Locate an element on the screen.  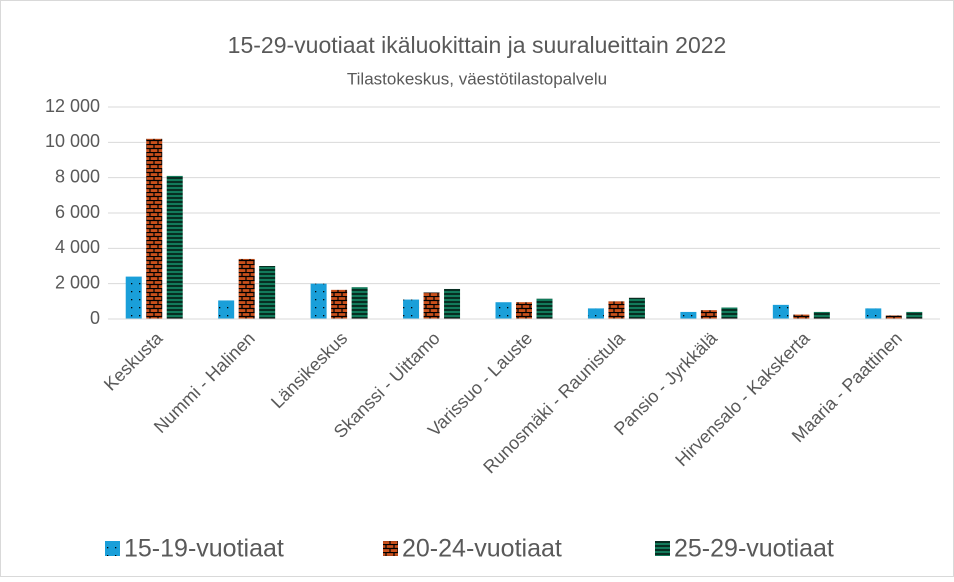
y-tick-label: 2 000 is located at coordinates (77, 282).